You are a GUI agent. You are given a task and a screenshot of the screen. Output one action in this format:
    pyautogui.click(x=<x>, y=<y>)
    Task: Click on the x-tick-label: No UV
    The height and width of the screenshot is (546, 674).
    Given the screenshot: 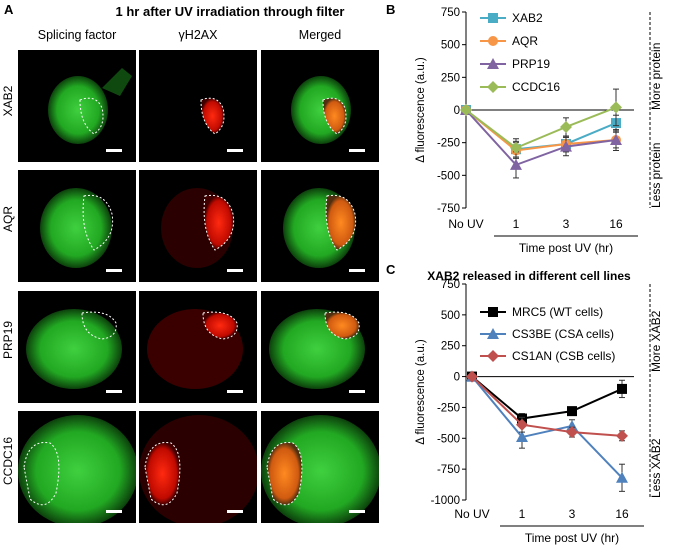 What is the action you would take?
    pyautogui.click(x=465, y=224)
    